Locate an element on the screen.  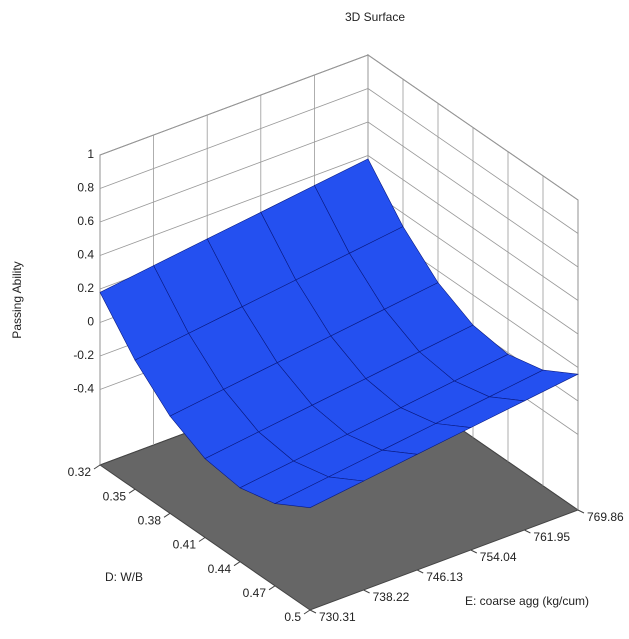
z-tick-label: -0.4 is located at coordinates (83, 389).